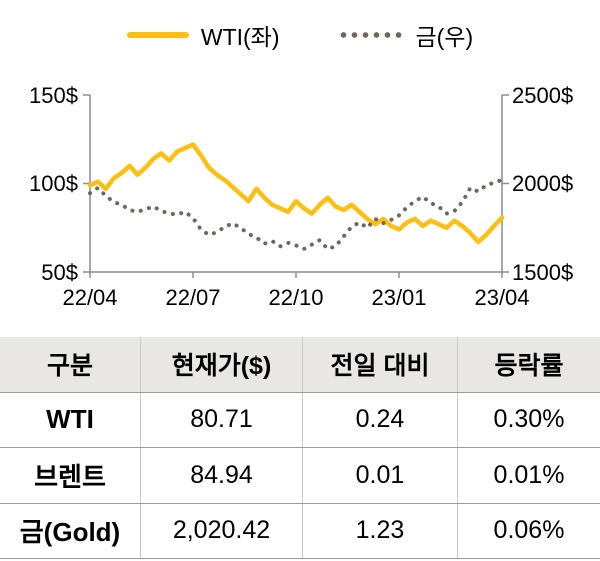 The height and width of the screenshot is (561, 600). What do you see at coordinates (221, 419) in the screenshot?
I see `row-price: 80.71` at bounding box center [221, 419].